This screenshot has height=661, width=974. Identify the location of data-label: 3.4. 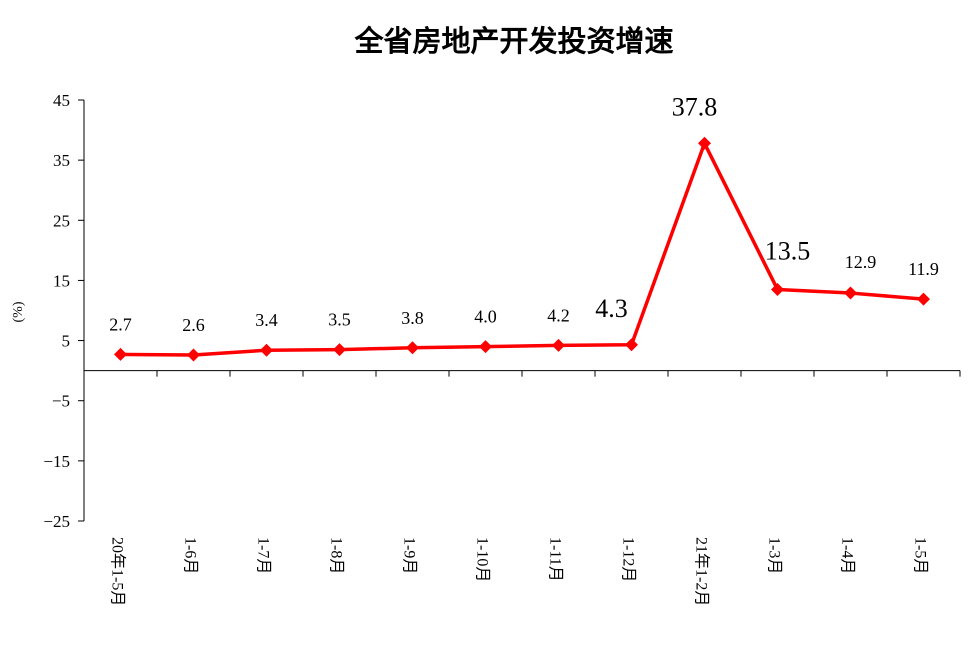
(266, 320).